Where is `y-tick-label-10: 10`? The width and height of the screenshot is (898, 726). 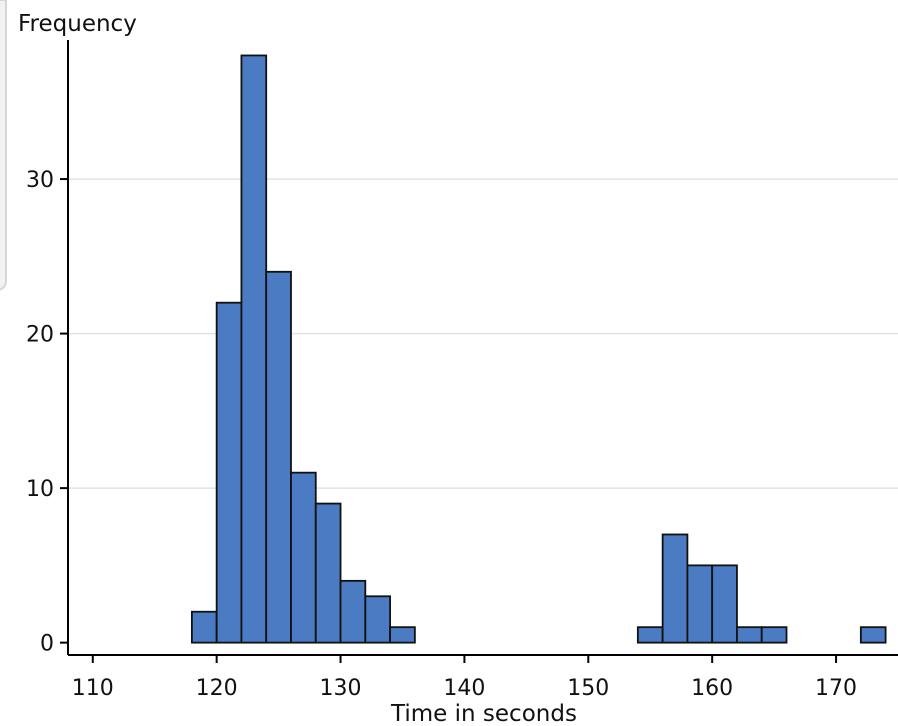 y-tick-label-10: 10 is located at coordinates (40, 489).